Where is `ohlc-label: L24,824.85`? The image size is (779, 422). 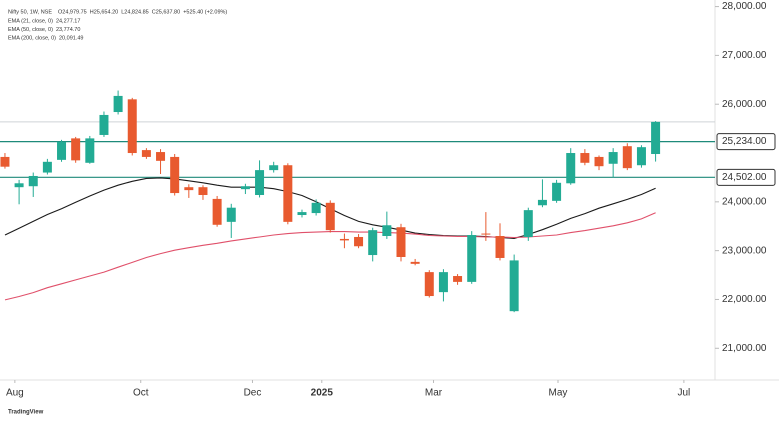 ohlc-label: L24,824.85 is located at coordinates (135, 12).